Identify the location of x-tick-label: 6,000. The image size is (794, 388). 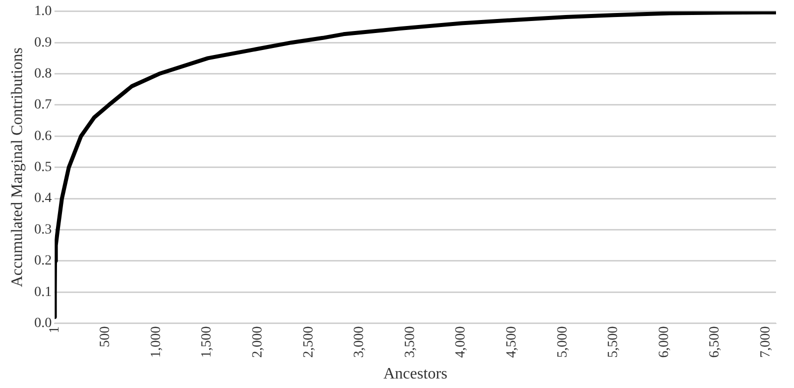
(664, 342).